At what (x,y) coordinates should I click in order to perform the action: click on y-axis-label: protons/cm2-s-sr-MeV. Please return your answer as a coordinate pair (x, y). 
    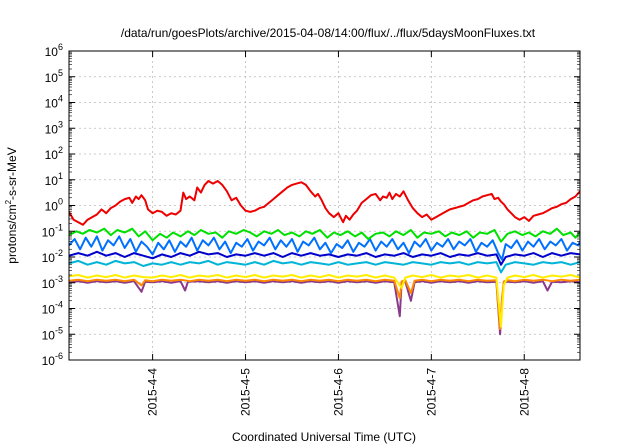
    Looking at the image, I should click on (11, 205).